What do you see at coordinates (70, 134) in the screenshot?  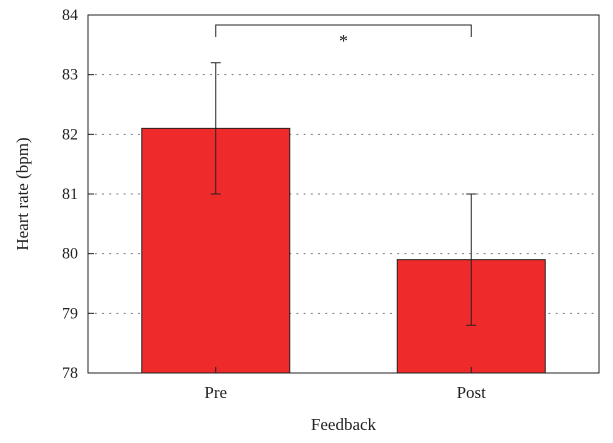 I see `y-tick-label-82: 82` at bounding box center [70, 134].